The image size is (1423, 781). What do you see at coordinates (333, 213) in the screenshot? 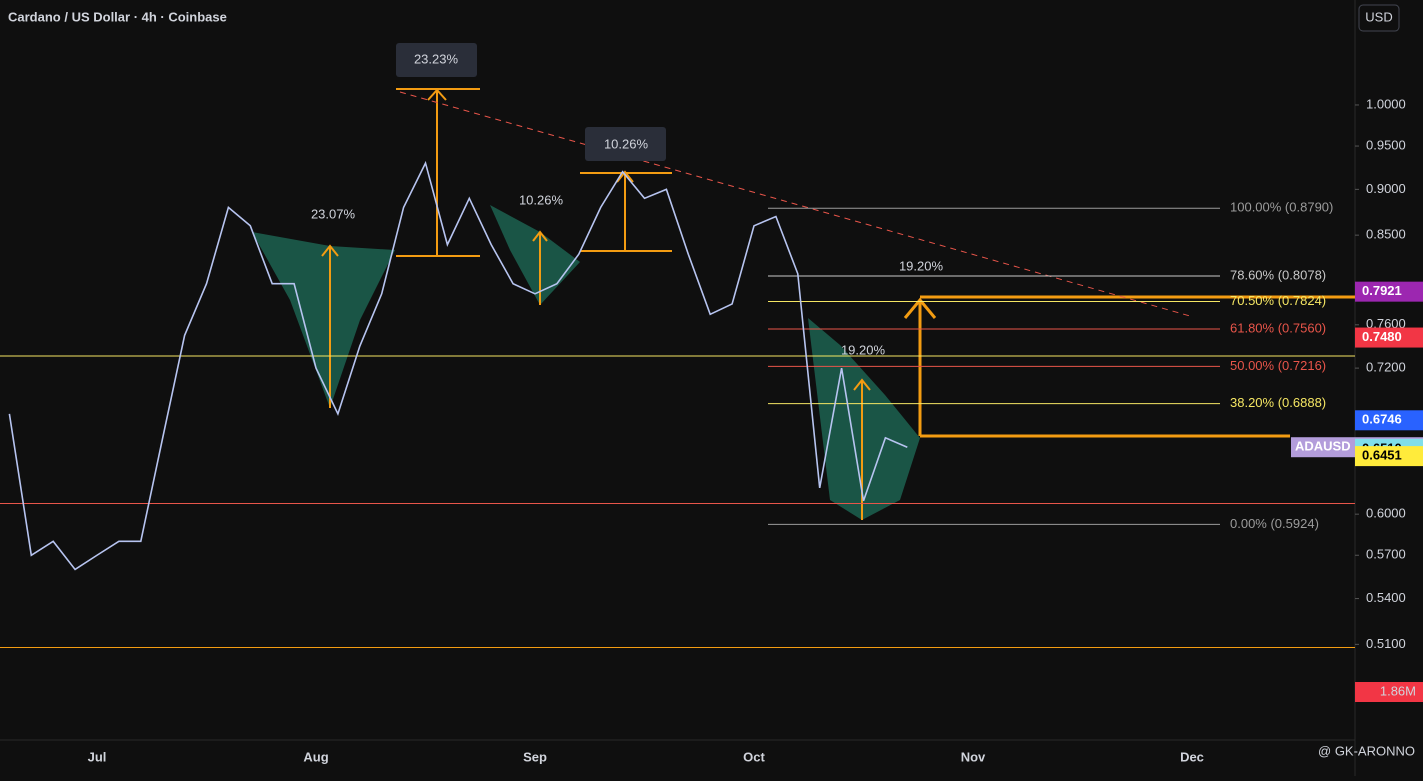
I see `annotation: 23.07%` at bounding box center [333, 213].